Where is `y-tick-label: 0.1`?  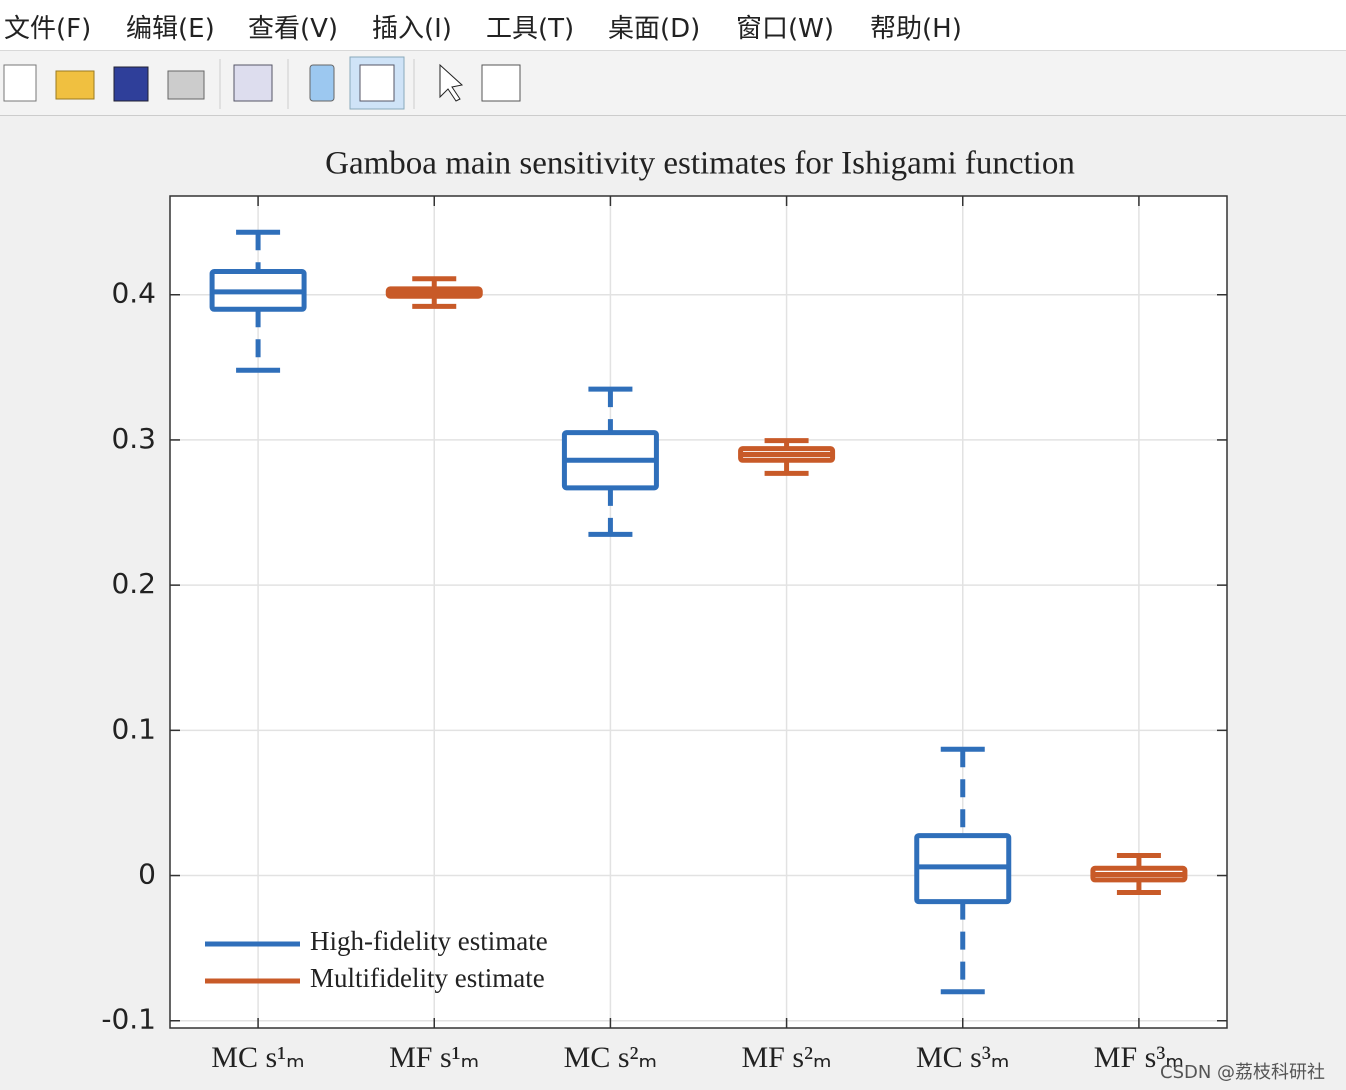
y-tick-label: 0.1 is located at coordinates (133, 728).